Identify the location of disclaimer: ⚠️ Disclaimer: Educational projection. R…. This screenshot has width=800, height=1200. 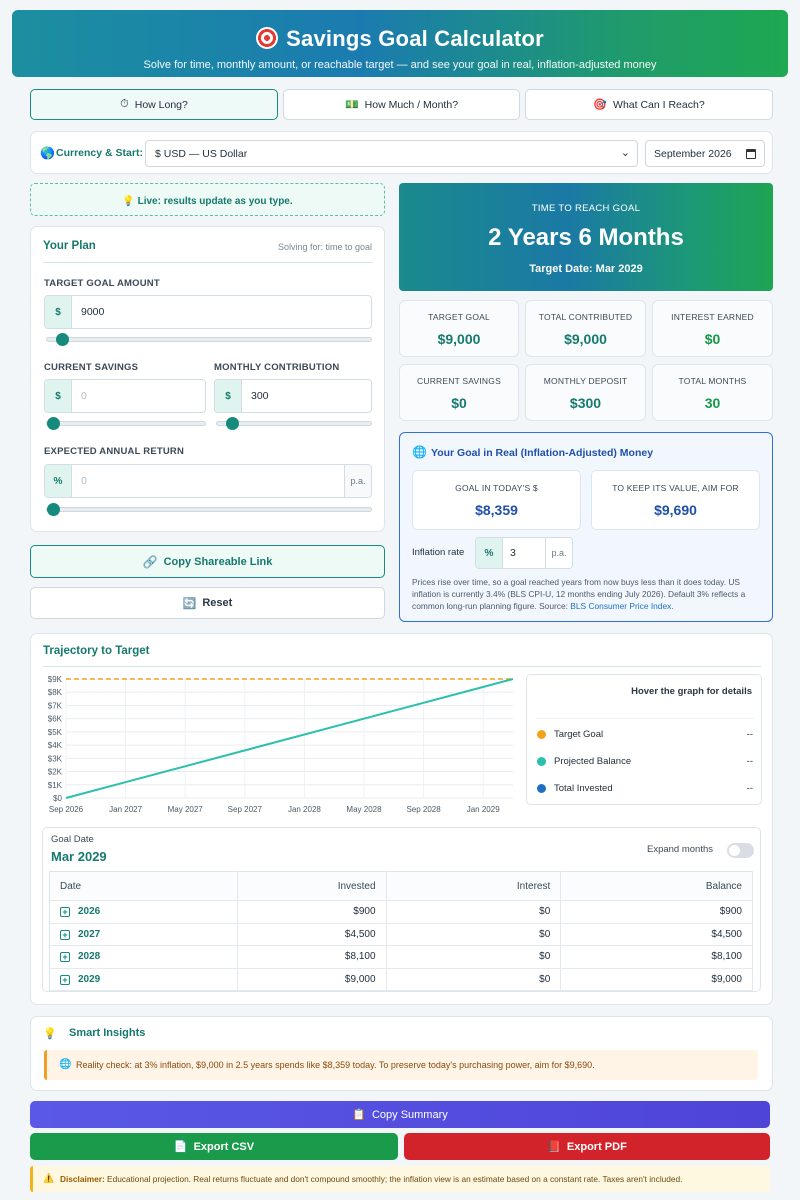
(400, 1179).